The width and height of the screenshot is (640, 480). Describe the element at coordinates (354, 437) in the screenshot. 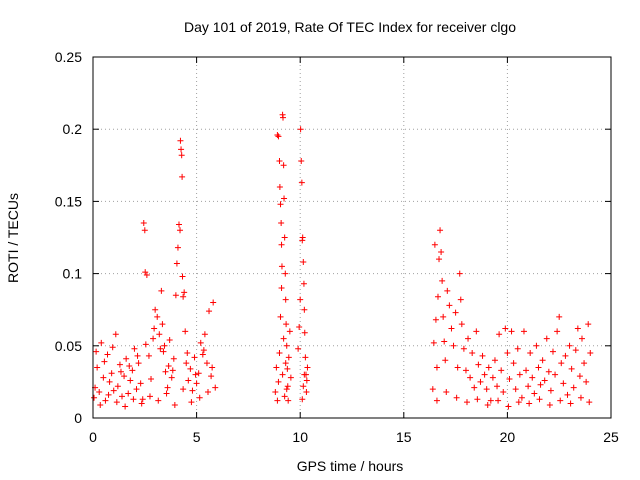

I see `x-tick-labels: 0 5 10 15 20 25` at that location.